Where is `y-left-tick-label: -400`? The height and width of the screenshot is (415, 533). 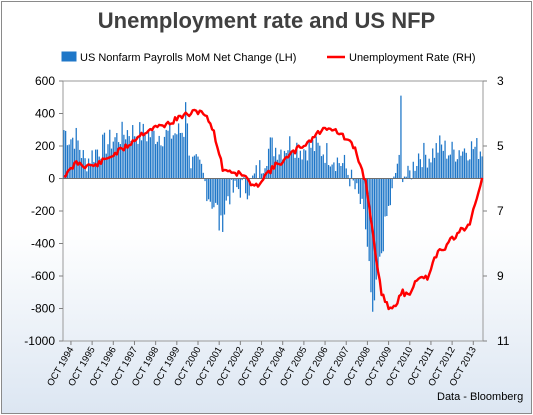
y-left-tick-label: -400 is located at coordinates (43, 244).